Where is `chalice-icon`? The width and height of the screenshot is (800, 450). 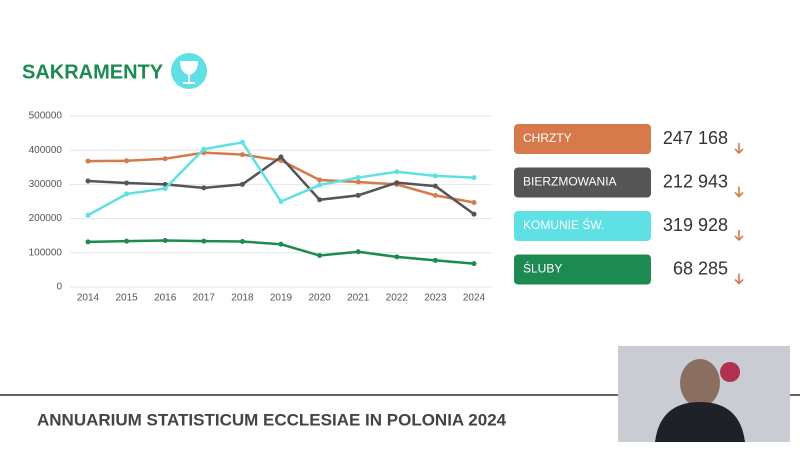 chalice-icon is located at coordinates (189, 71).